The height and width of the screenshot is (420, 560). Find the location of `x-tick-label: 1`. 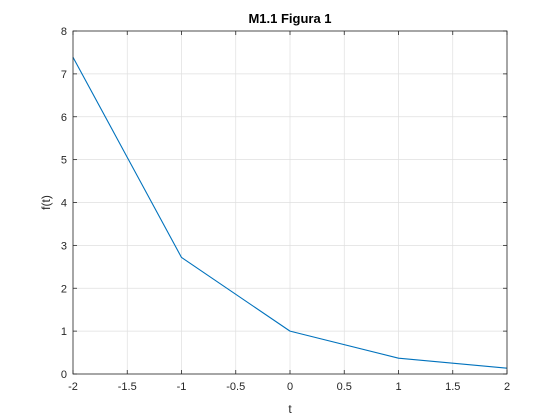

x-tick-label: 1 is located at coordinates (398, 387).